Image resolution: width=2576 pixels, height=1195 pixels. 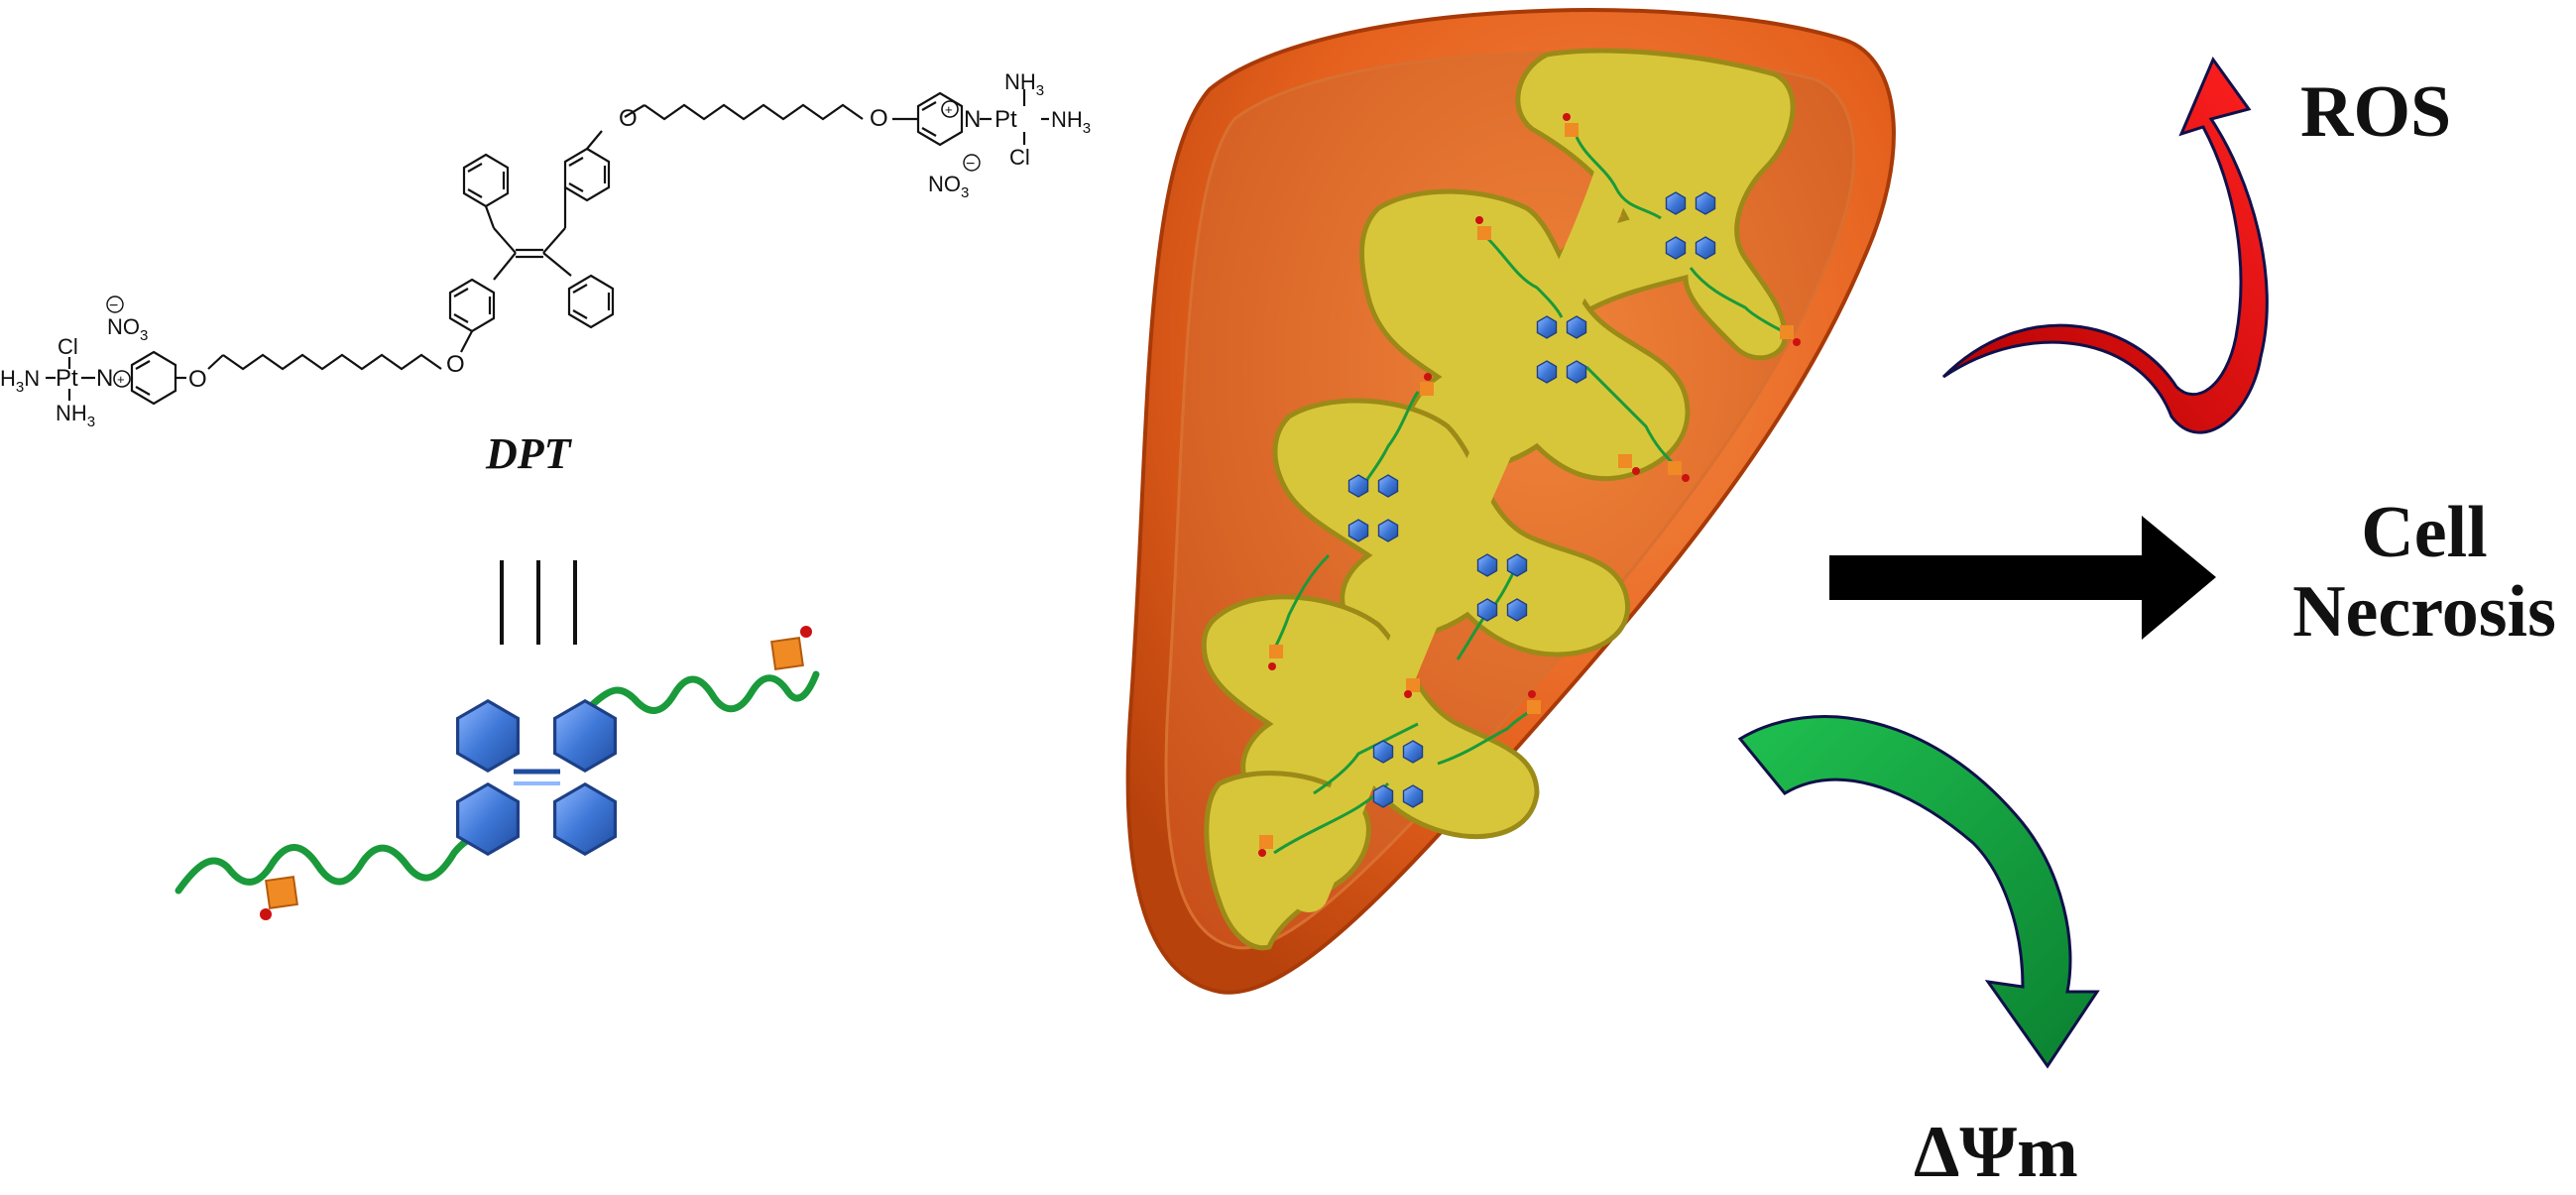 What do you see at coordinates (1006, 119) in the screenshot?
I see `atom-pt-right: Pt` at bounding box center [1006, 119].